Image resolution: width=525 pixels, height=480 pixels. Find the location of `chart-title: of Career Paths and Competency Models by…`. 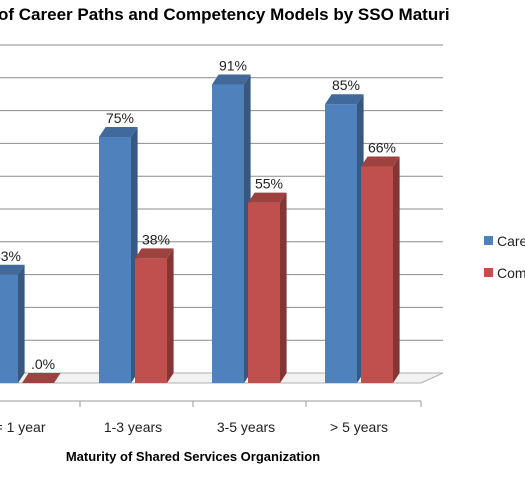

chart-title: of Career Paths and Competency Models by… is located at coordinates (225, 14).